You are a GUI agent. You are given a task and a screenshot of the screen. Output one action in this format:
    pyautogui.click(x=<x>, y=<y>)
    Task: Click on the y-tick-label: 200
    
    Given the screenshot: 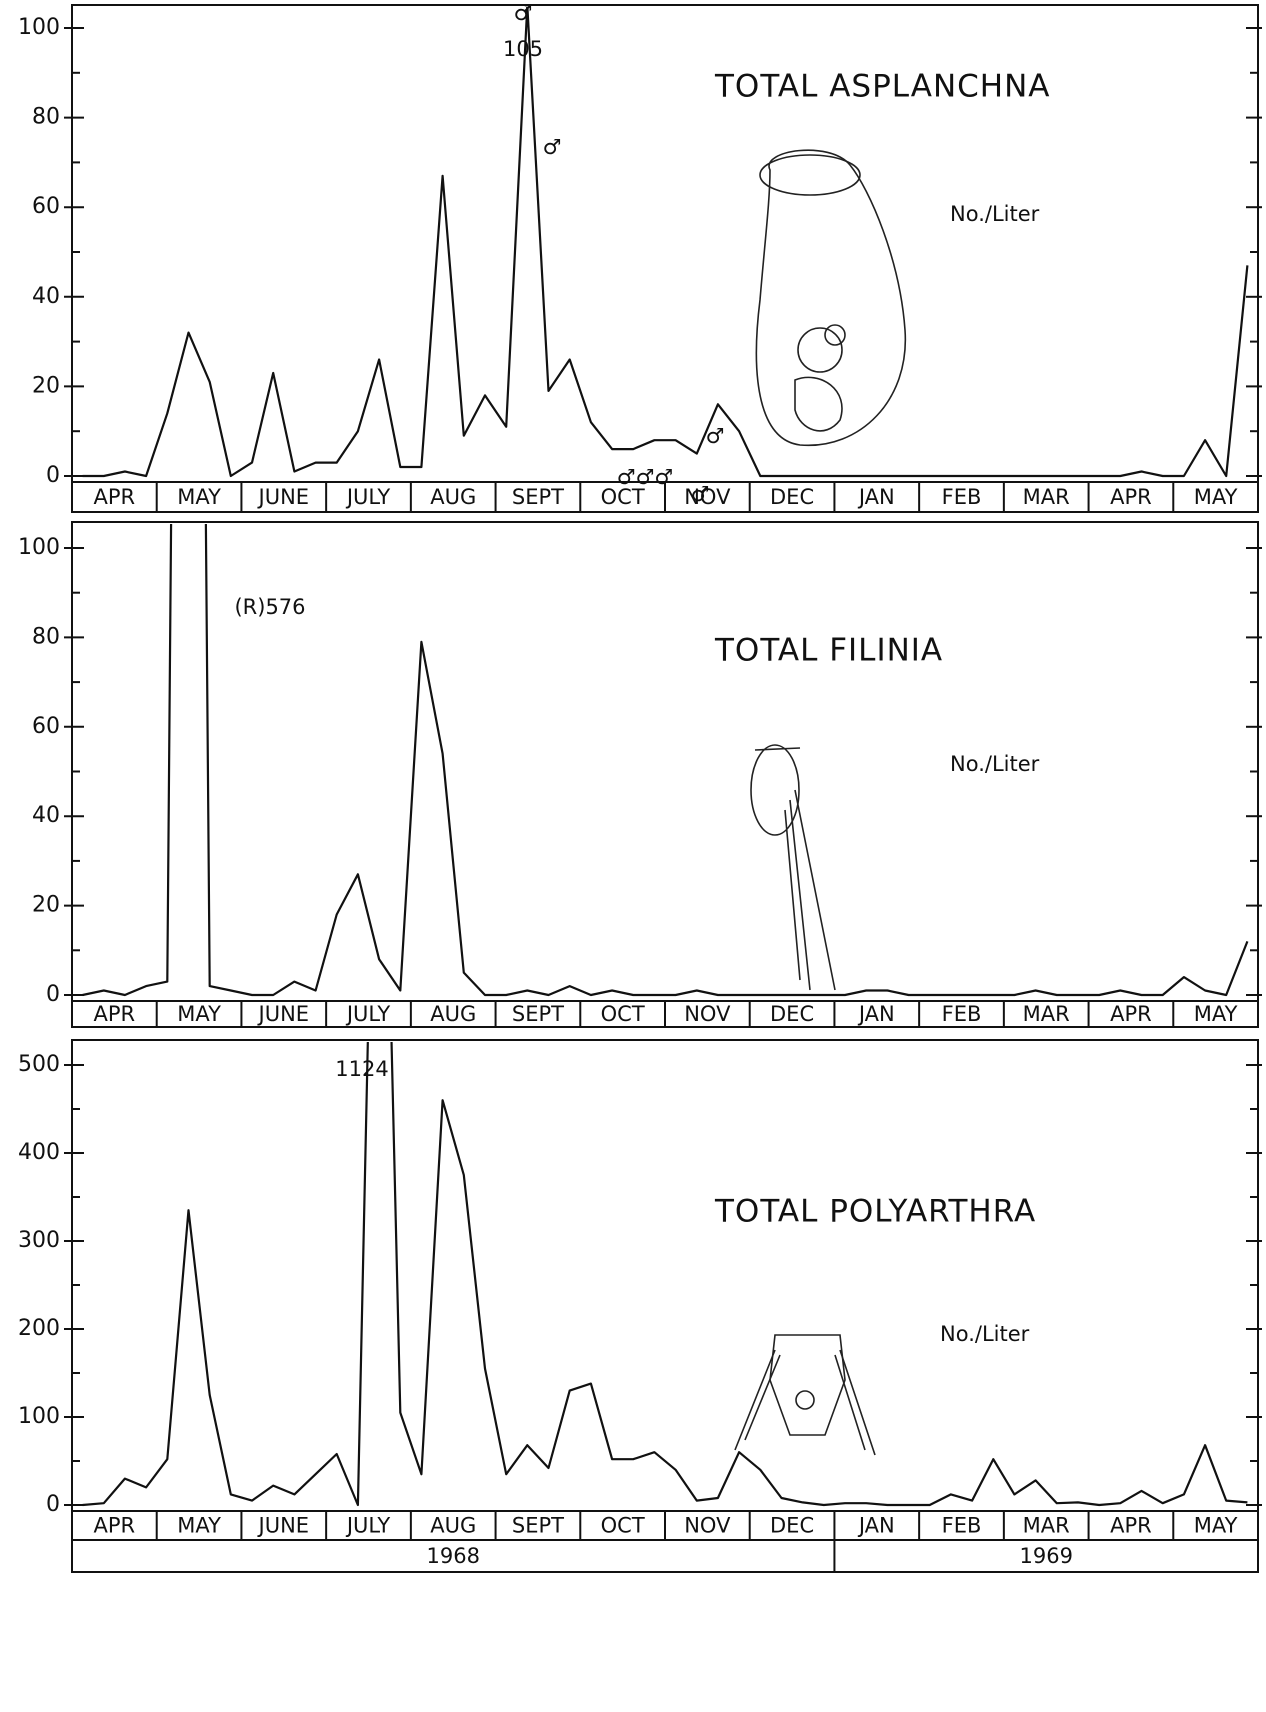 What is the action you would take?
    pyautogui.click(x=39, y=1328)
    